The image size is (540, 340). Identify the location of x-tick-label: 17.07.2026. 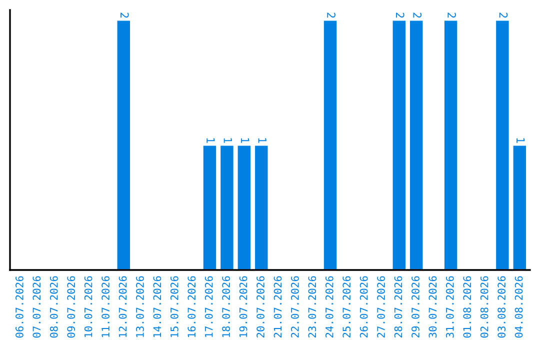
(208, 307).